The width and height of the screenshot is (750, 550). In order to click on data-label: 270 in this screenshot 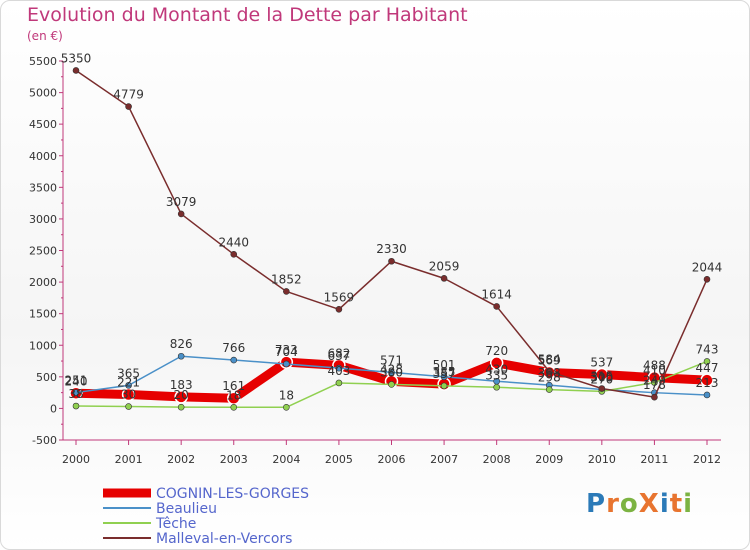, I will do `click(601, 379)`.